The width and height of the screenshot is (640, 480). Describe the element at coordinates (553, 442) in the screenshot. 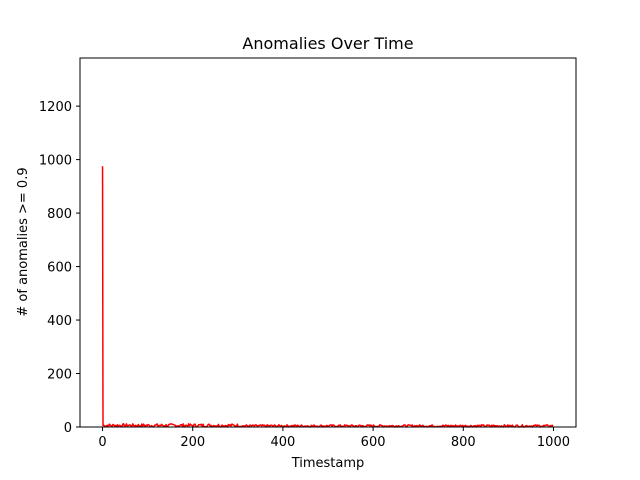

I see `x-tick-label: 1000` at that location.